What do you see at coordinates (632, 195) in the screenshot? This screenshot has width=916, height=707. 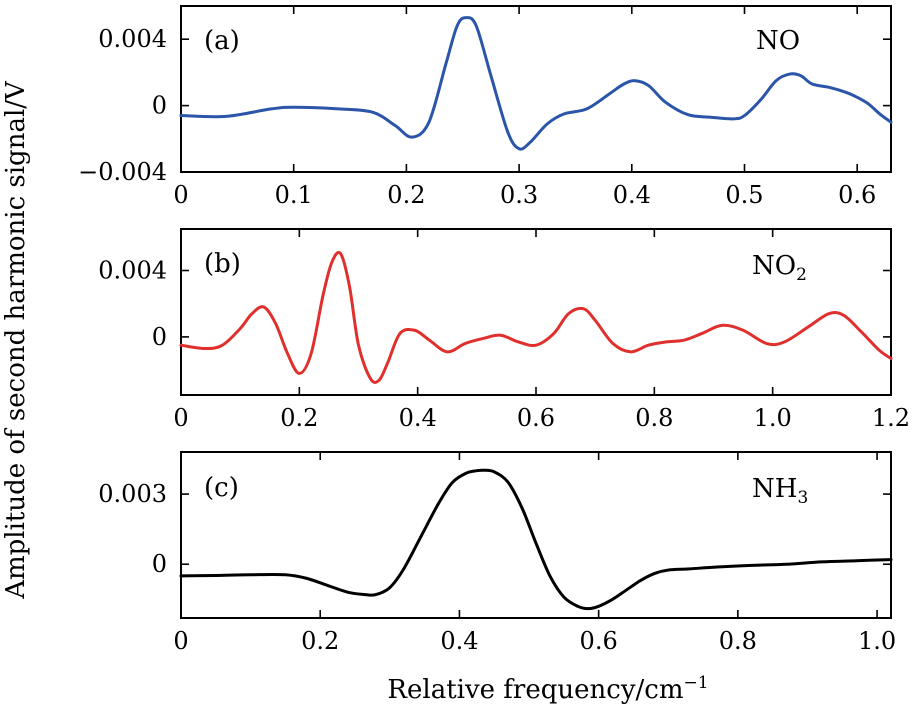 I see `panel-a-xtick-label: 0.4` at bounding box center [632, 195].